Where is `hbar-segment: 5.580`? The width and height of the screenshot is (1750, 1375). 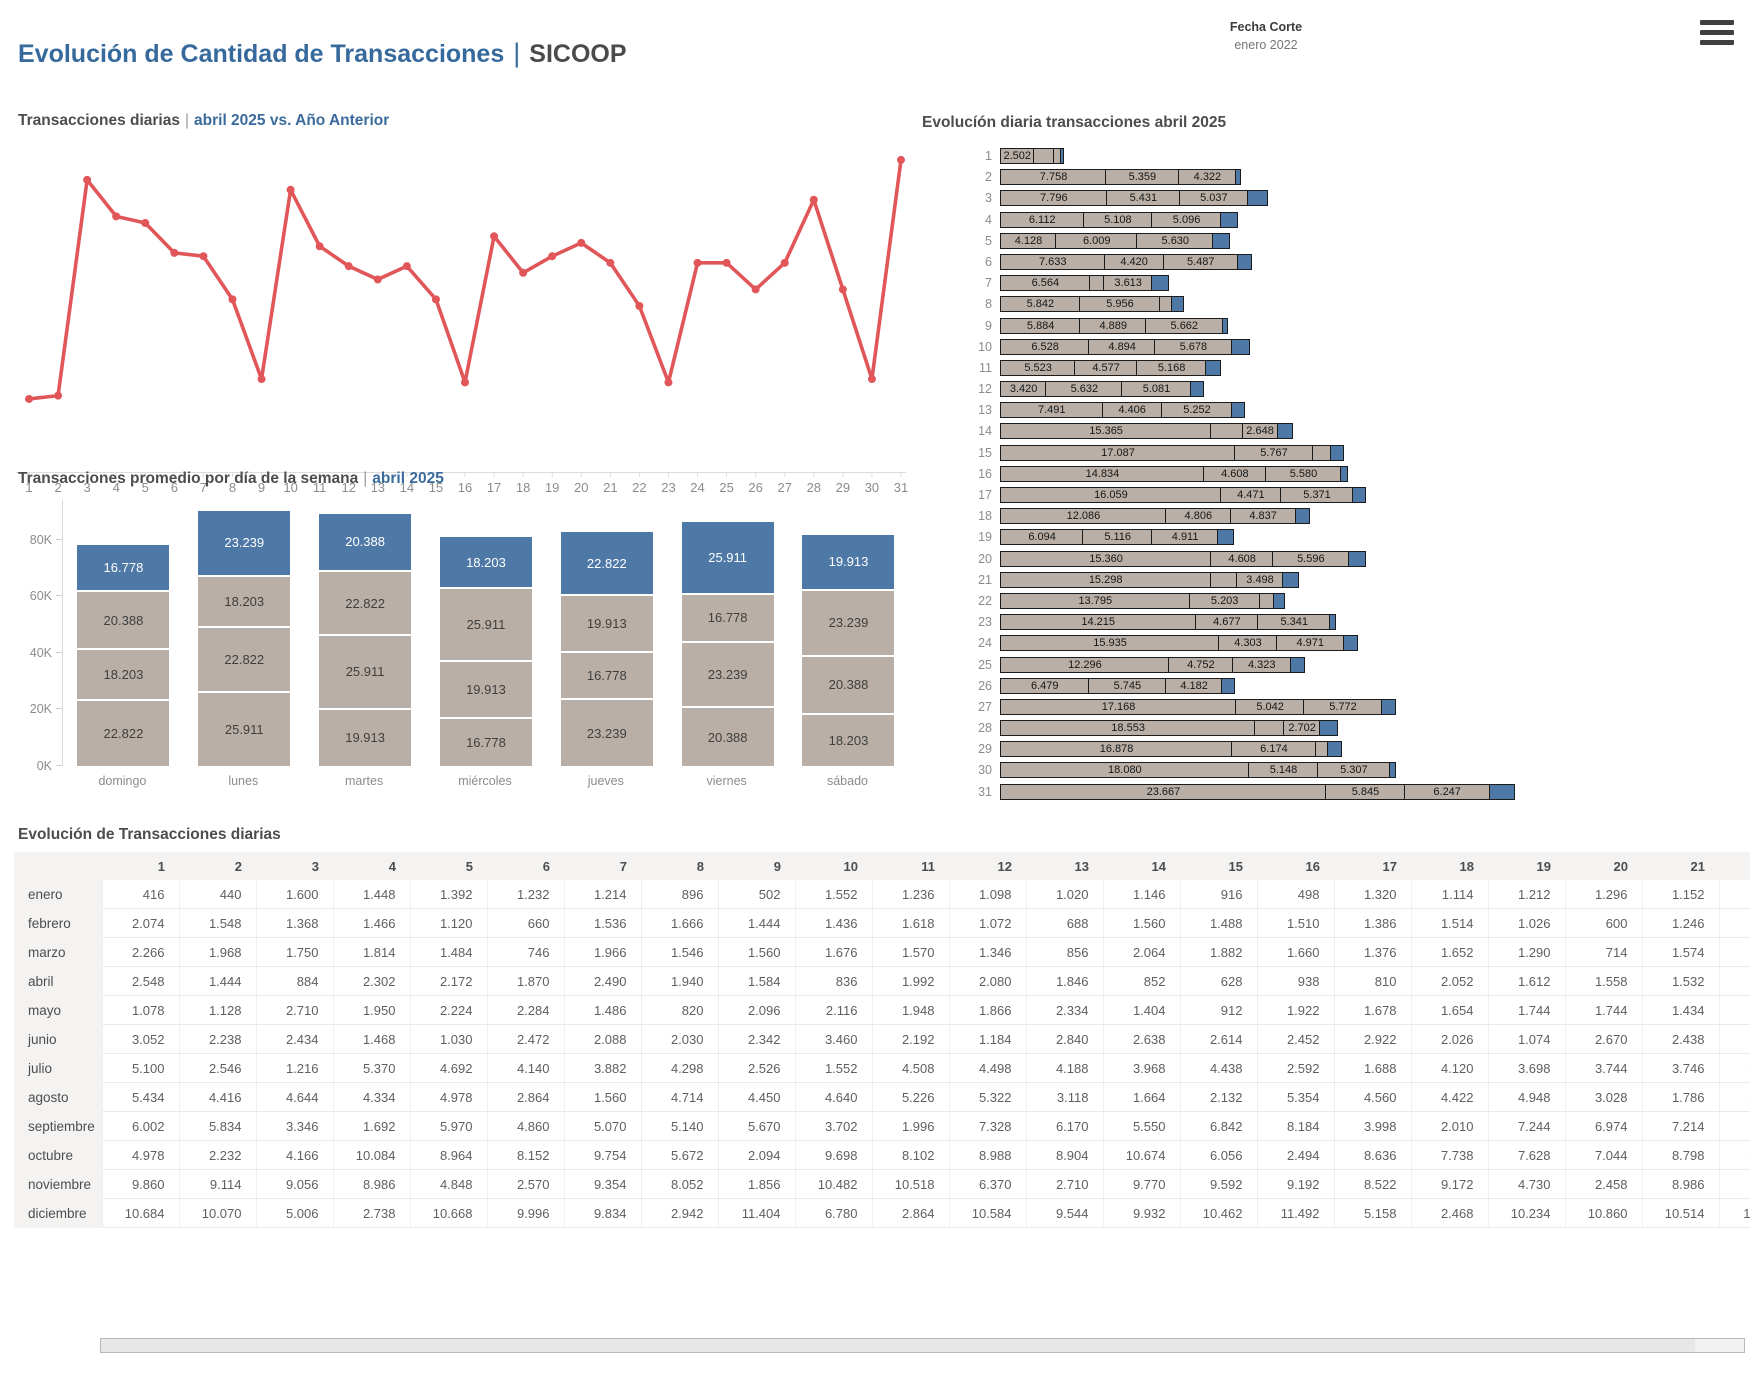 hbar-segment: 5.580 is located at coordinates (1303, 473).